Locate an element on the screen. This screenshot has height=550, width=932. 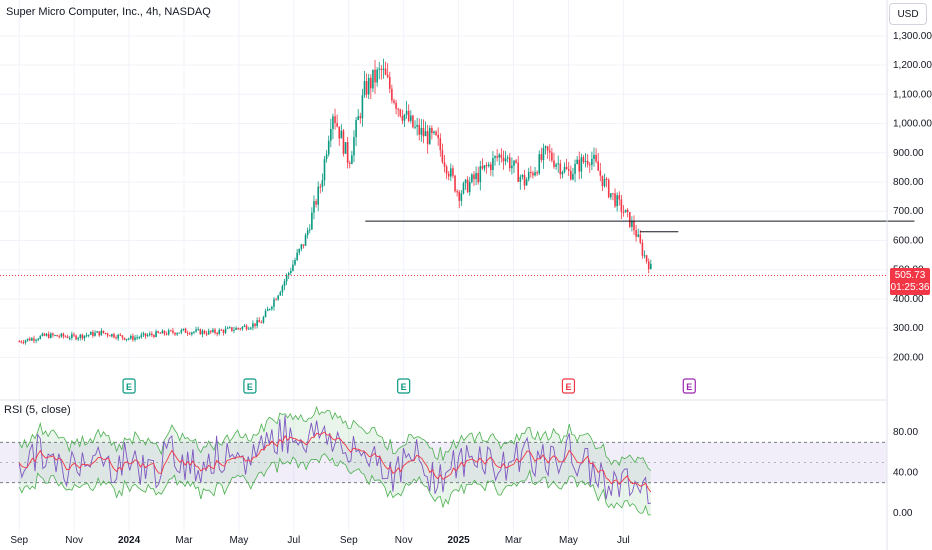
time-tick-label: May is located at coordinates (568, 540).